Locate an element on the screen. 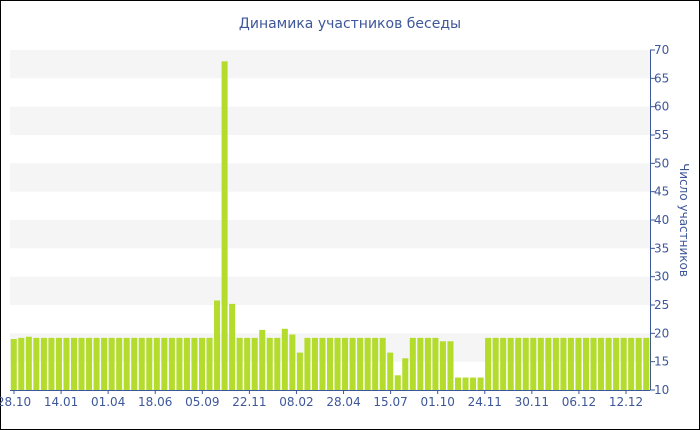 This screenshot has width=700, height=430. x-tick-label: 01.10 is located at coordinates (438, 402).